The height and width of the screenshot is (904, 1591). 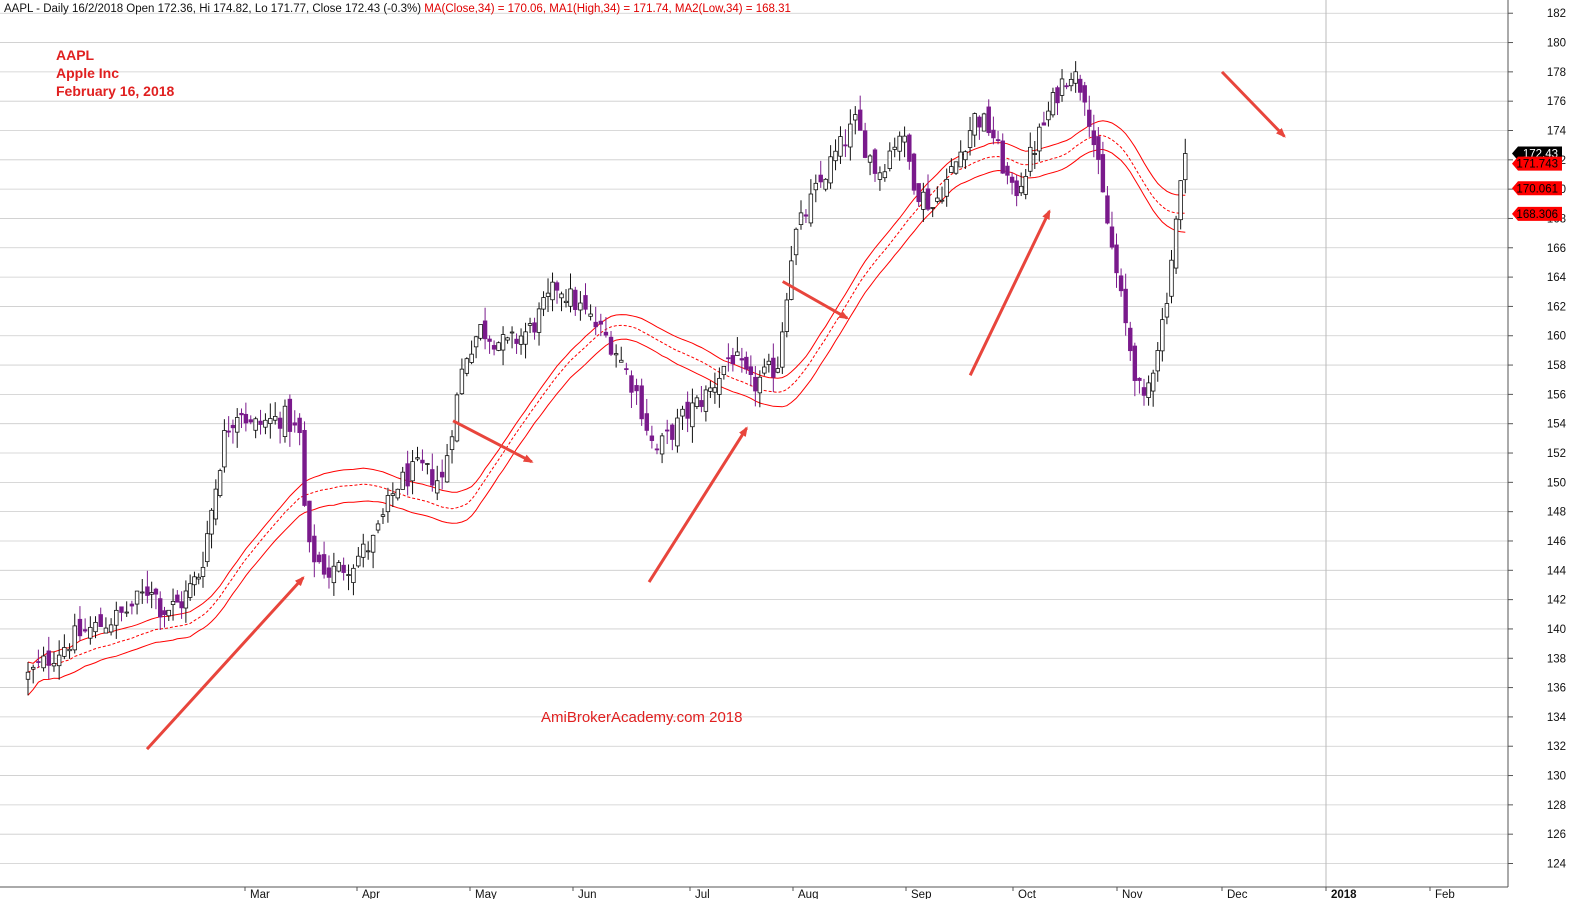 I want to click on ma-high-tag-bg, so click(x=1537, y=163).